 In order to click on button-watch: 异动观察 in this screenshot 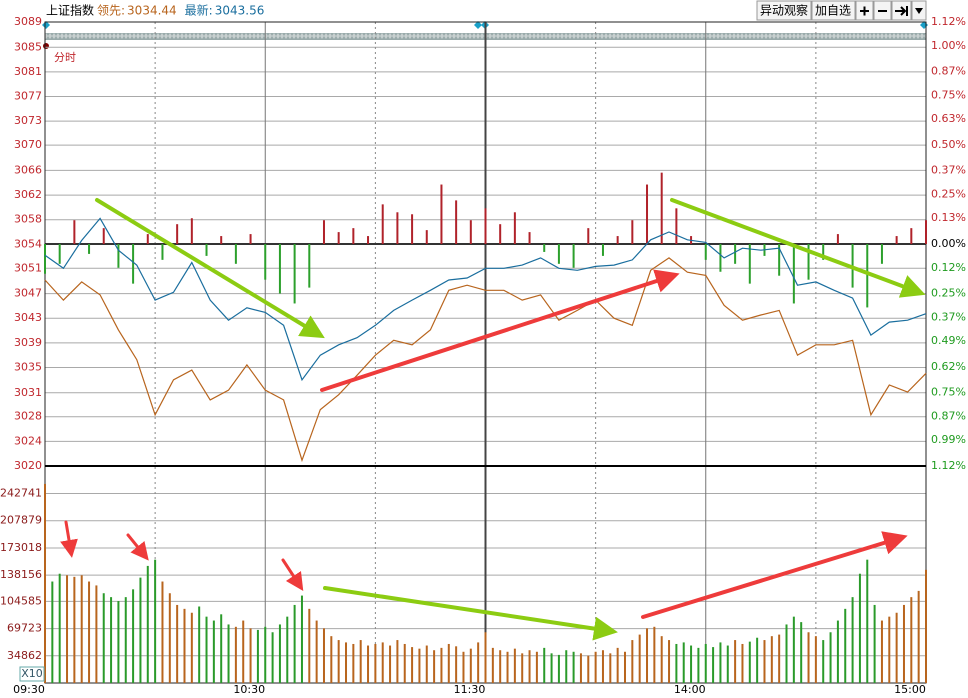, I will do `click(784, 11)`.